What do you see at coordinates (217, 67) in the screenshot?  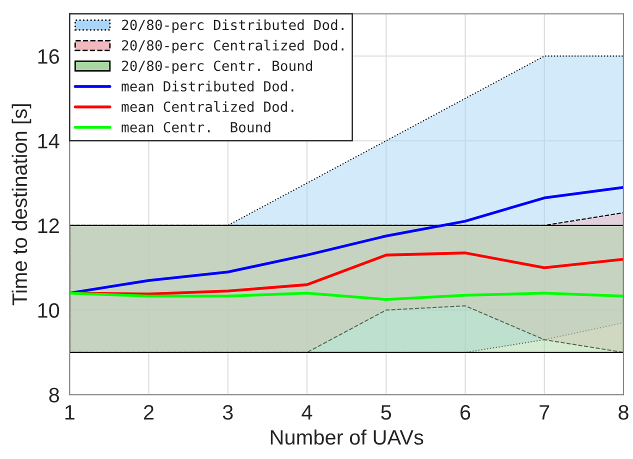 I see `legend-label: 20/80-perc Centr. Bound` at bounding box center [217, 67].